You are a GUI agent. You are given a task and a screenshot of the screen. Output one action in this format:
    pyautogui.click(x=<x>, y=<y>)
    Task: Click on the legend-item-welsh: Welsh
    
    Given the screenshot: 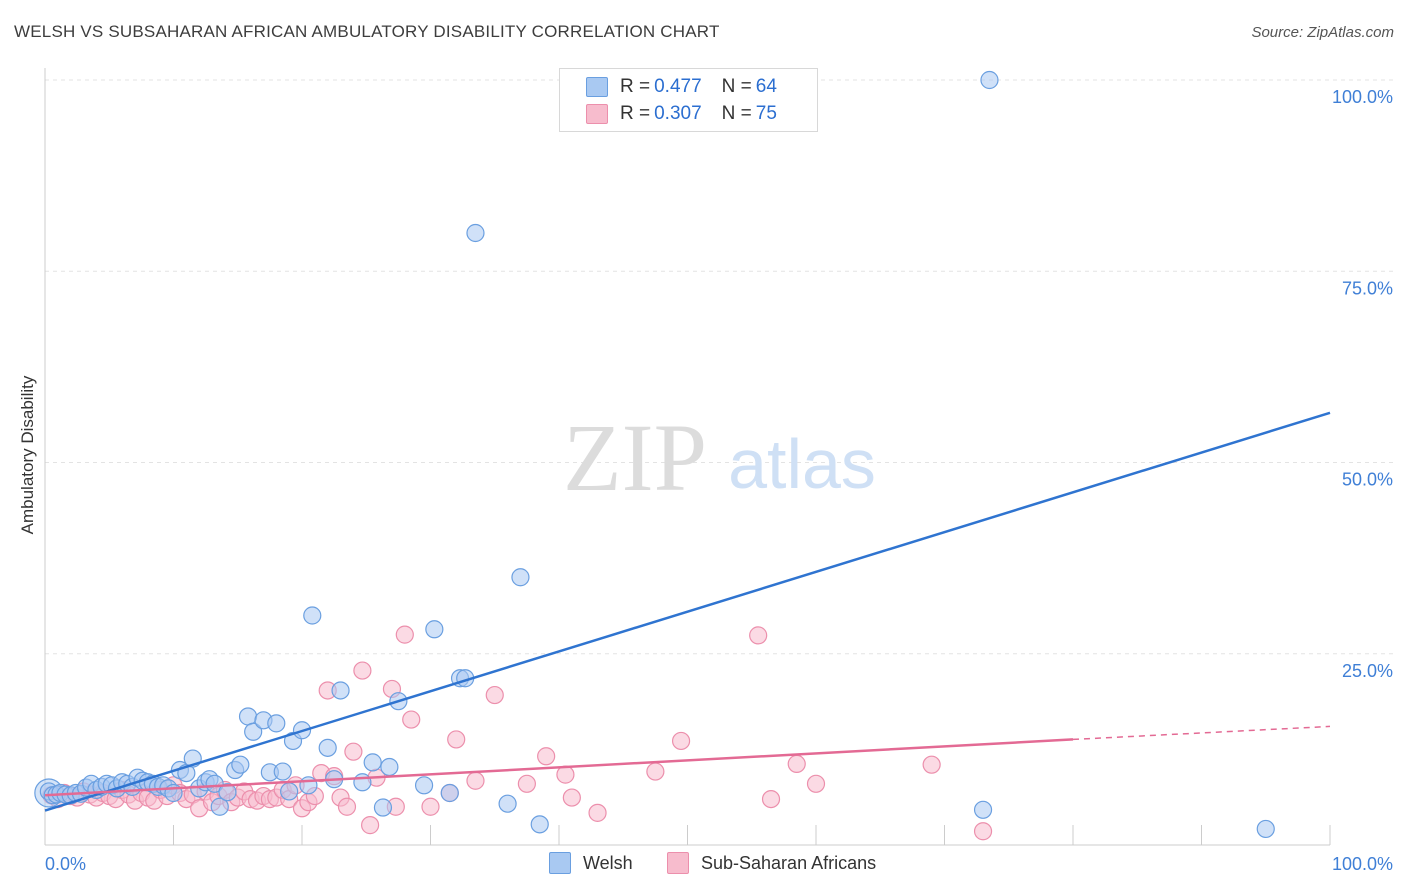 What is the action you would take?
    pyautogui.click(x=591, y=863)
    